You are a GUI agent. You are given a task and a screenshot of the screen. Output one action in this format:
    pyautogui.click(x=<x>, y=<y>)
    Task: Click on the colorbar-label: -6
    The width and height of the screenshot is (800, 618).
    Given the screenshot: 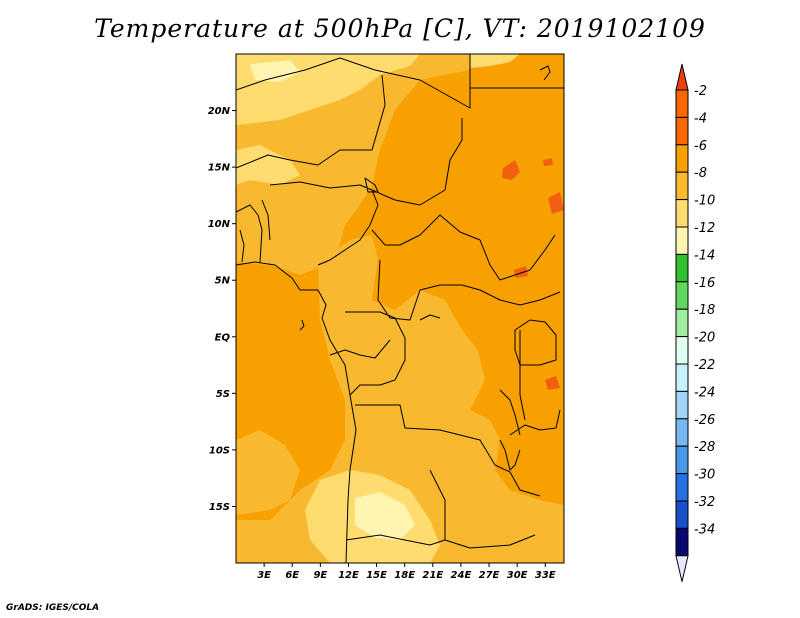 What is the action you would take?
    pyautogui.click(x=700, y=146)
    